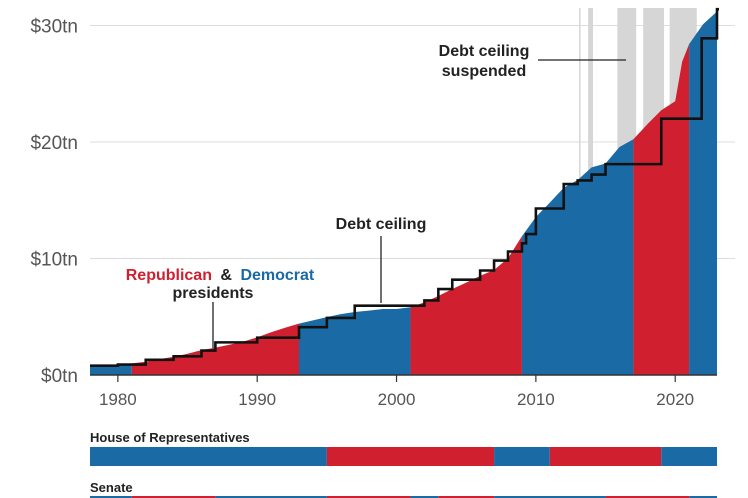  I want to click on y-tick-label: $0tn, so click(59, 376).